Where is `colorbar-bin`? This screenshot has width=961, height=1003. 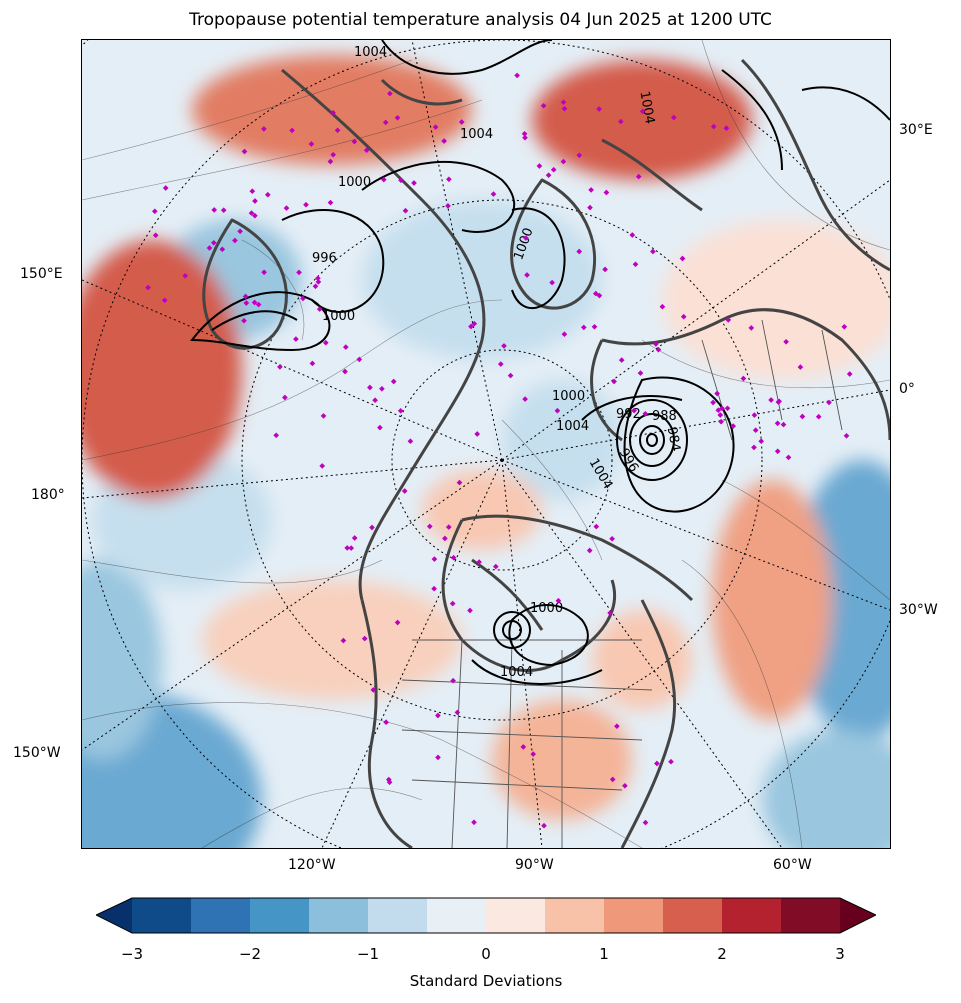
colorbar-bin is located at coordinates (162, 915).